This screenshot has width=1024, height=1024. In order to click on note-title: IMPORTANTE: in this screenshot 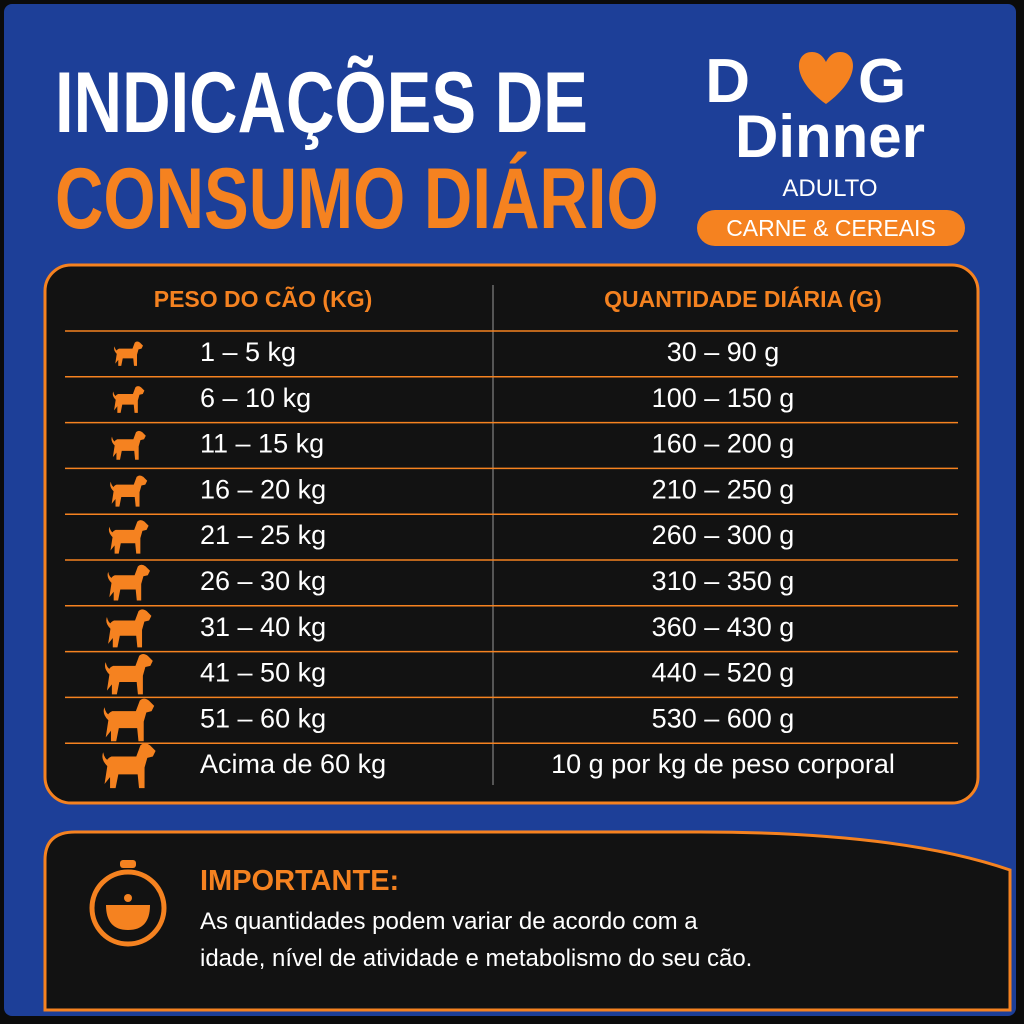, I will do `click(299, 881)`.